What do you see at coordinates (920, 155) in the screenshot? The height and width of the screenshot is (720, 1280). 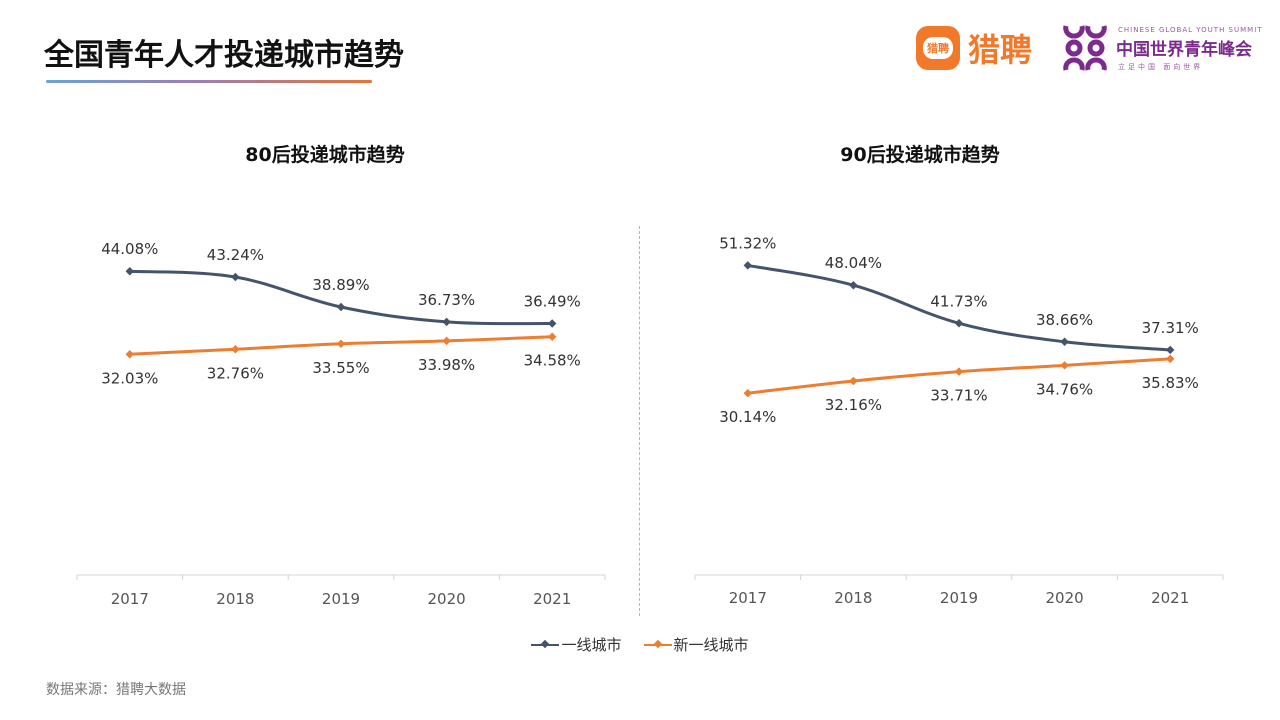 I see `chart-title-90s: 90后投递城市趋势` at bounding box center [920, 155].